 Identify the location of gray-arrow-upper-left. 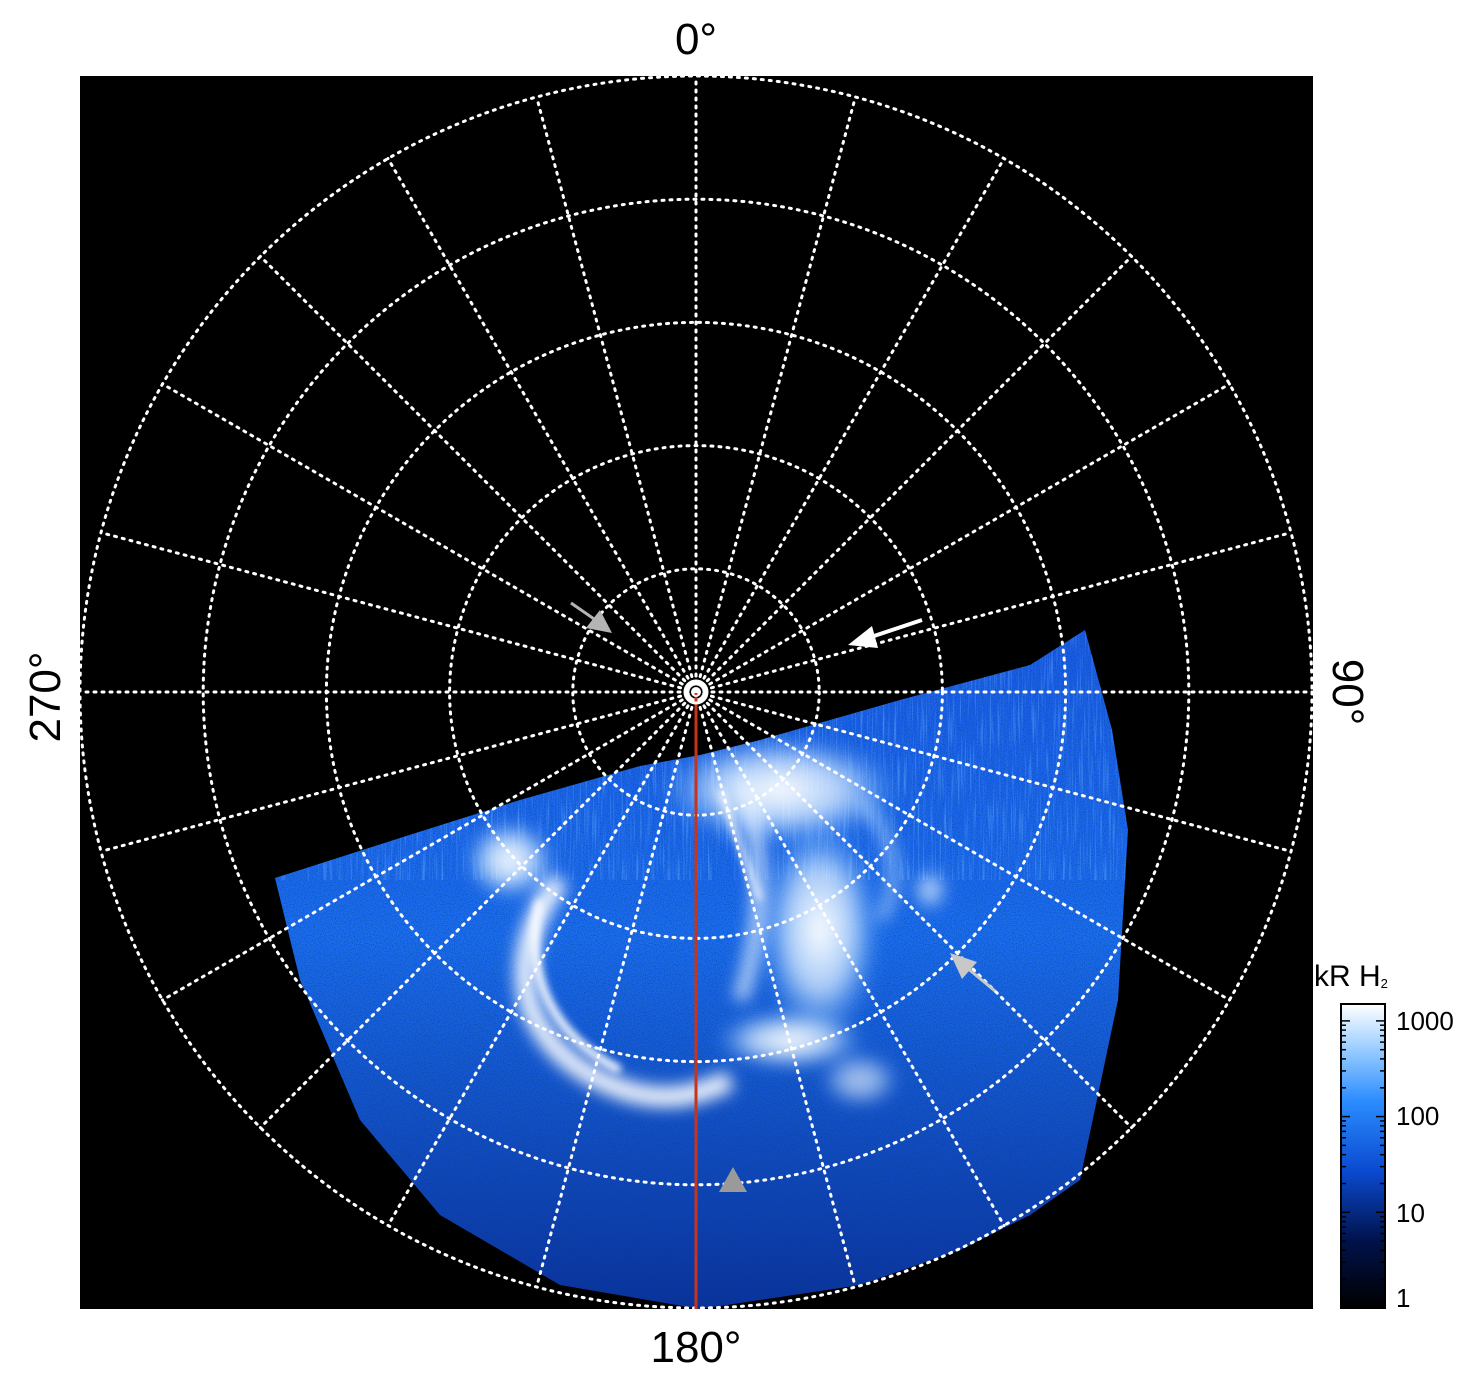
(591, 617).